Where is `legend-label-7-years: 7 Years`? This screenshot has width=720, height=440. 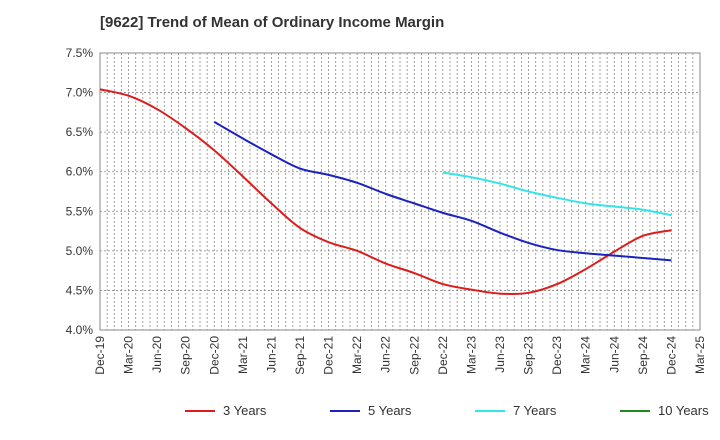 legend-label-7-years: 7 Years is located at coordinates (535, 410).